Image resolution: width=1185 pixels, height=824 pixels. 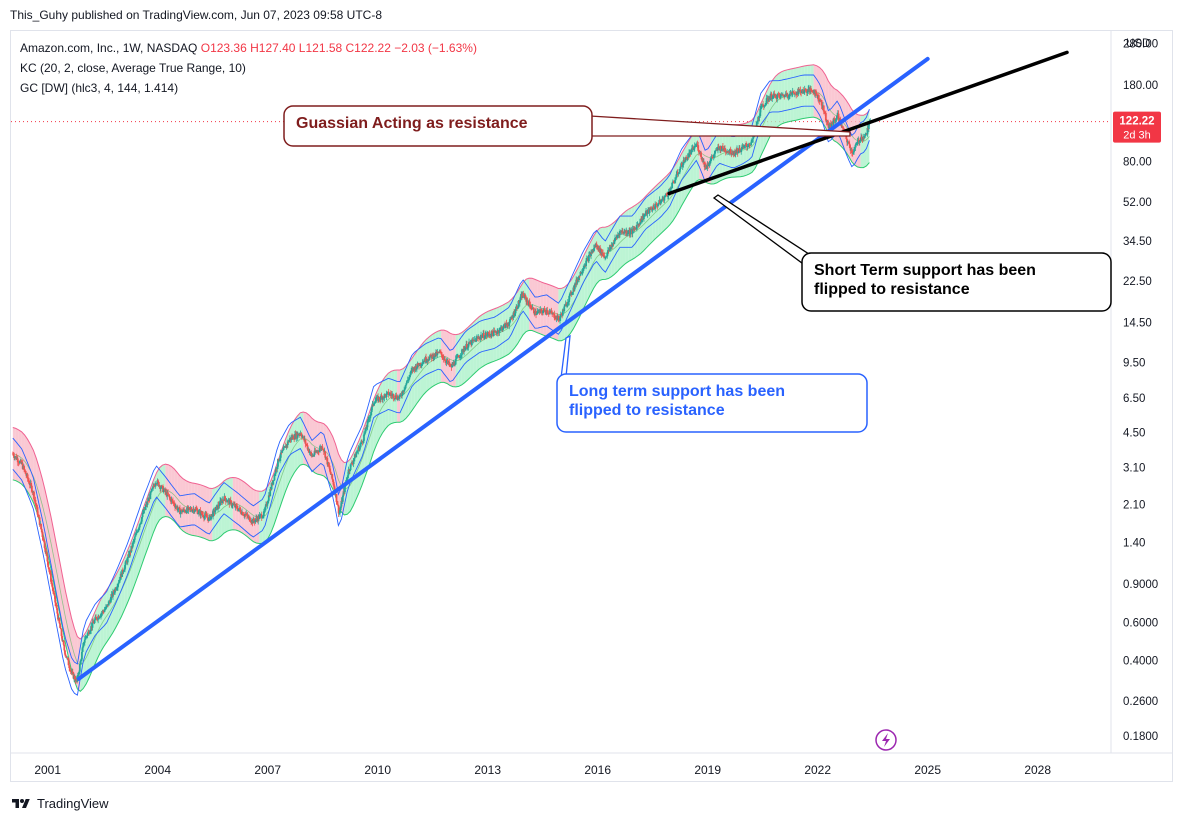 I want to click on lightning-icon, so click(x=886, y=740).